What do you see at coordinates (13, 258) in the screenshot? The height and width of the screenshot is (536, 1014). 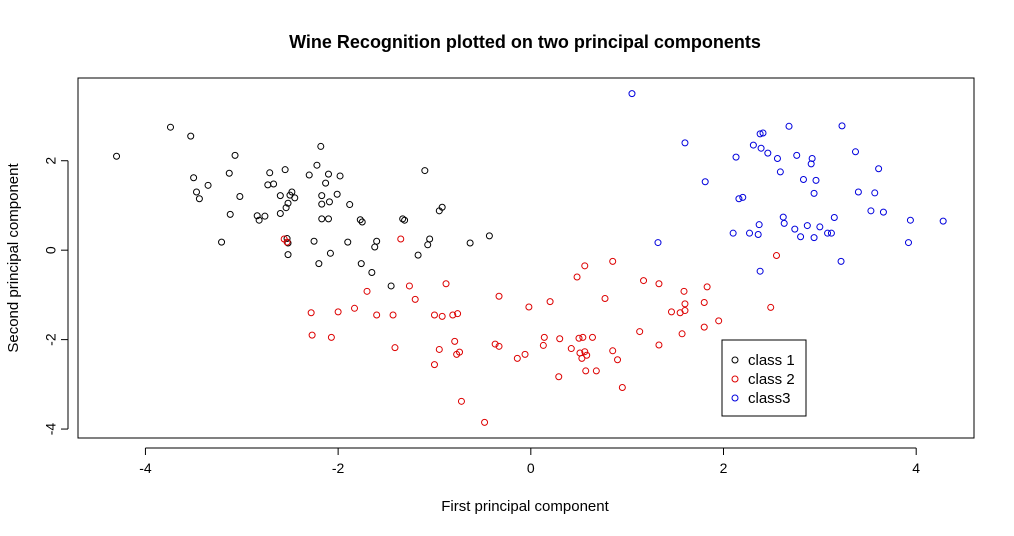 I see `y-axis-label: Second principal component` at bounding box center [13, 258].